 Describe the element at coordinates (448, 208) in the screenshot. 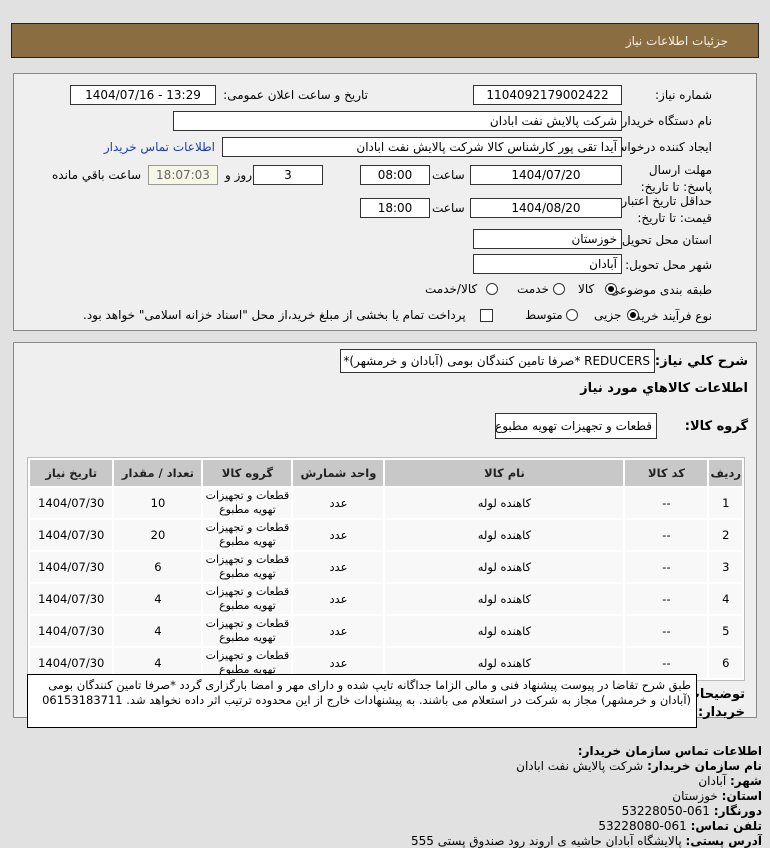

I see `validity-time-label: ساعت` at that location.